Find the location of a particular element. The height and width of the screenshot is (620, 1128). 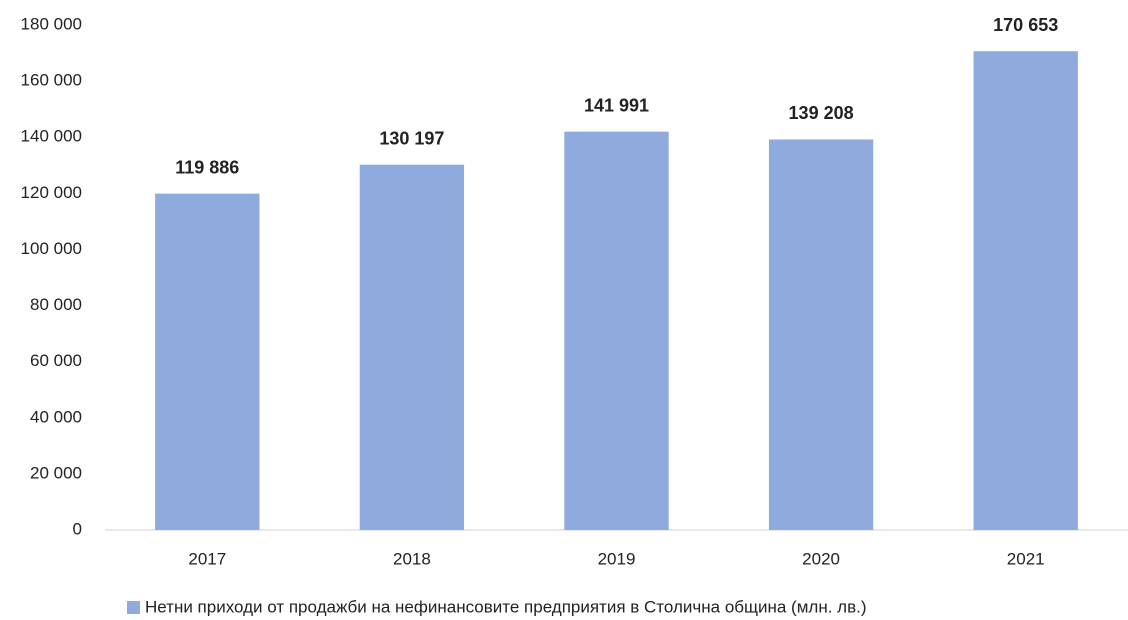

value-label: 170 653 is located at coordinates (1025, 25).